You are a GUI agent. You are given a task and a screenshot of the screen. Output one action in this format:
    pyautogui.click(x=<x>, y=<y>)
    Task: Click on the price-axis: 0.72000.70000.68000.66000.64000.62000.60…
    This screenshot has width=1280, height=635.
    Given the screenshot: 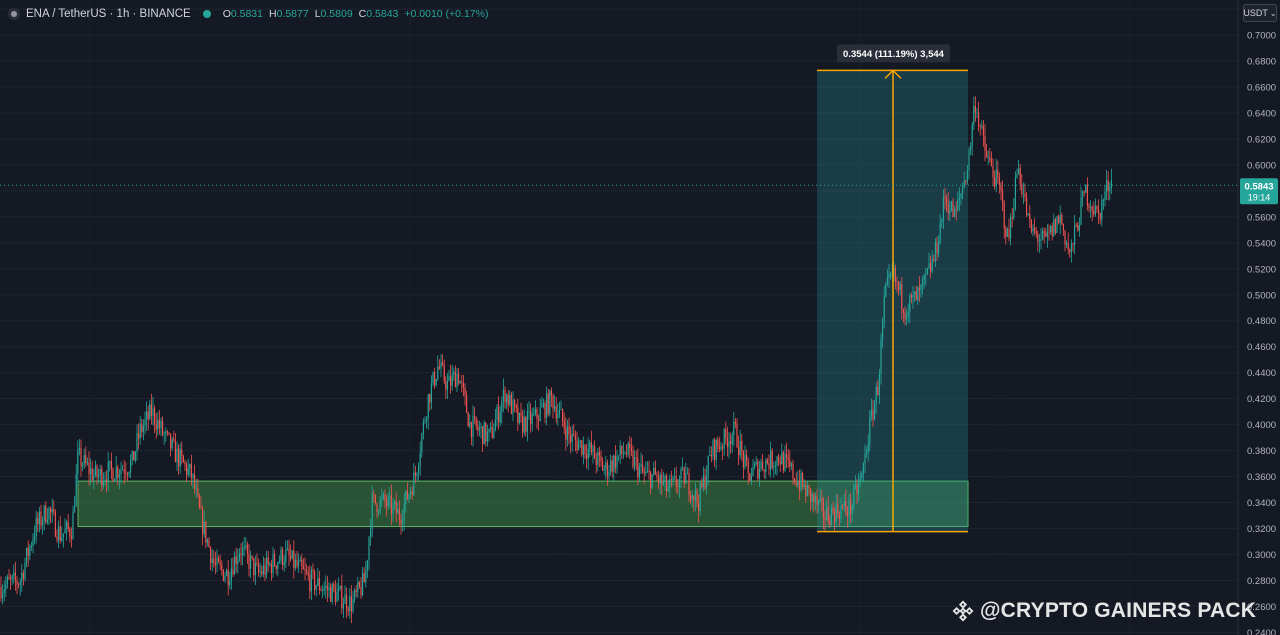 What is the action you would take?
    pyautogui.click(x=1258, y=317)
    